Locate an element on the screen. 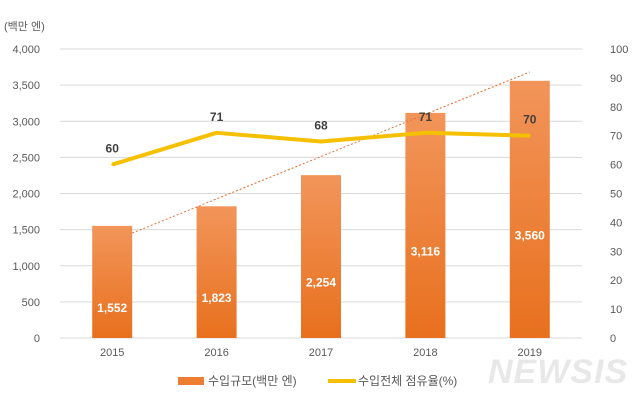  x-axis-tick: 2017 is located at coordinates (321, 353).